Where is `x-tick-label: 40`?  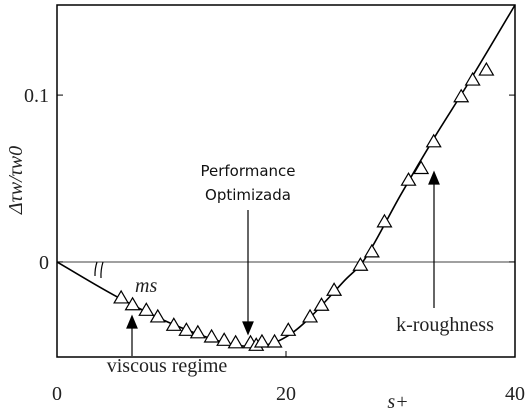
x-tick-label: 40 is located at coordinates (515, 394).